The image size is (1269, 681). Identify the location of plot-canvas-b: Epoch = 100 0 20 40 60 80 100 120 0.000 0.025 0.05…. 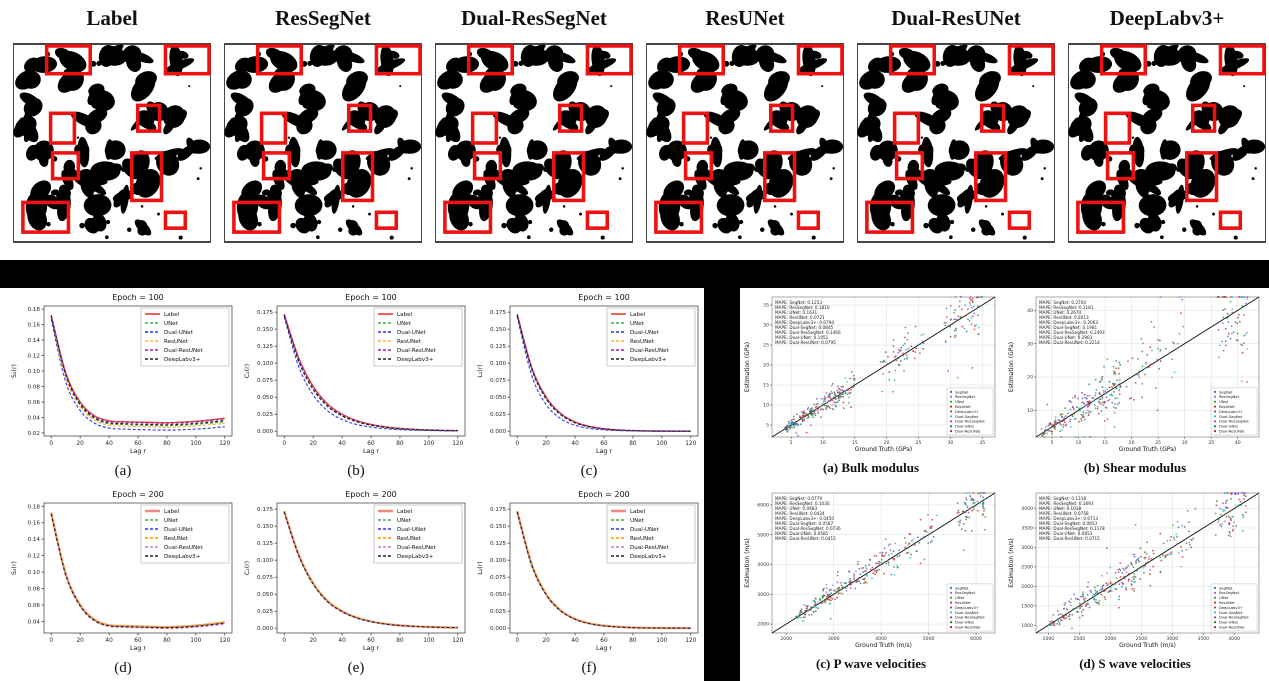
(356, 376).